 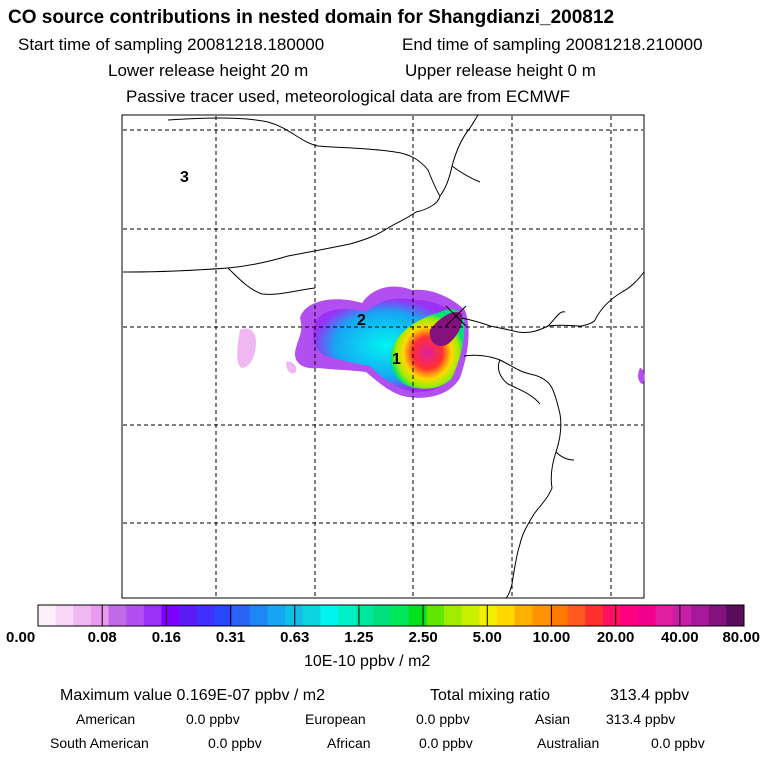 I want to click on european-value: 0.0 ppbv, so click(x=443, y=719).